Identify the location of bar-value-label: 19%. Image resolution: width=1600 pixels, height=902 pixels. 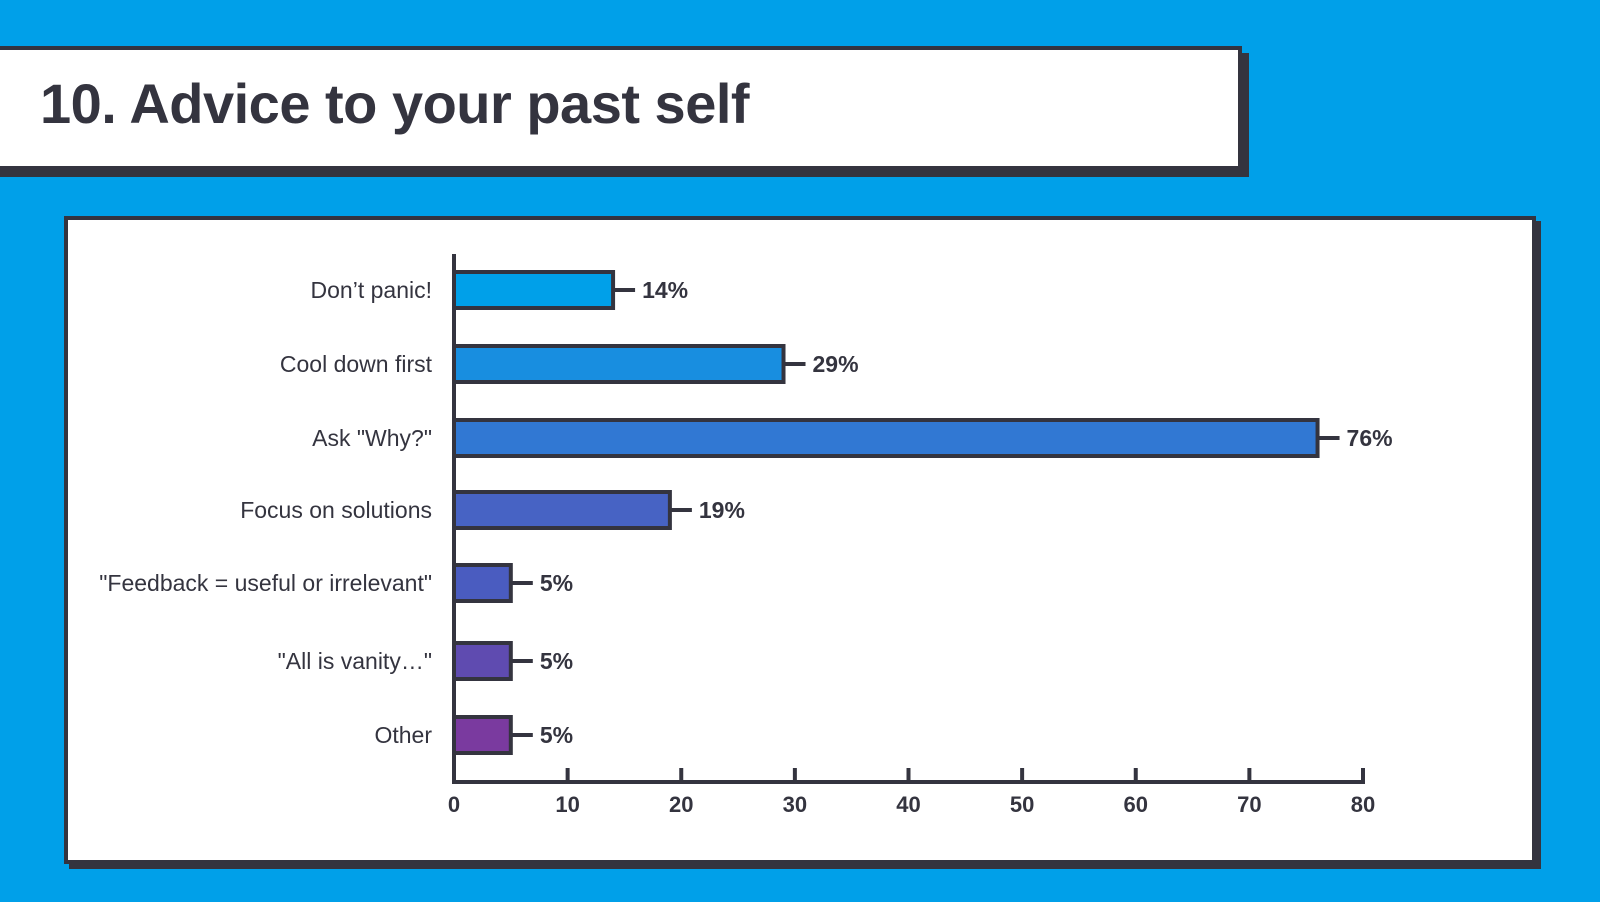
(722, 510).